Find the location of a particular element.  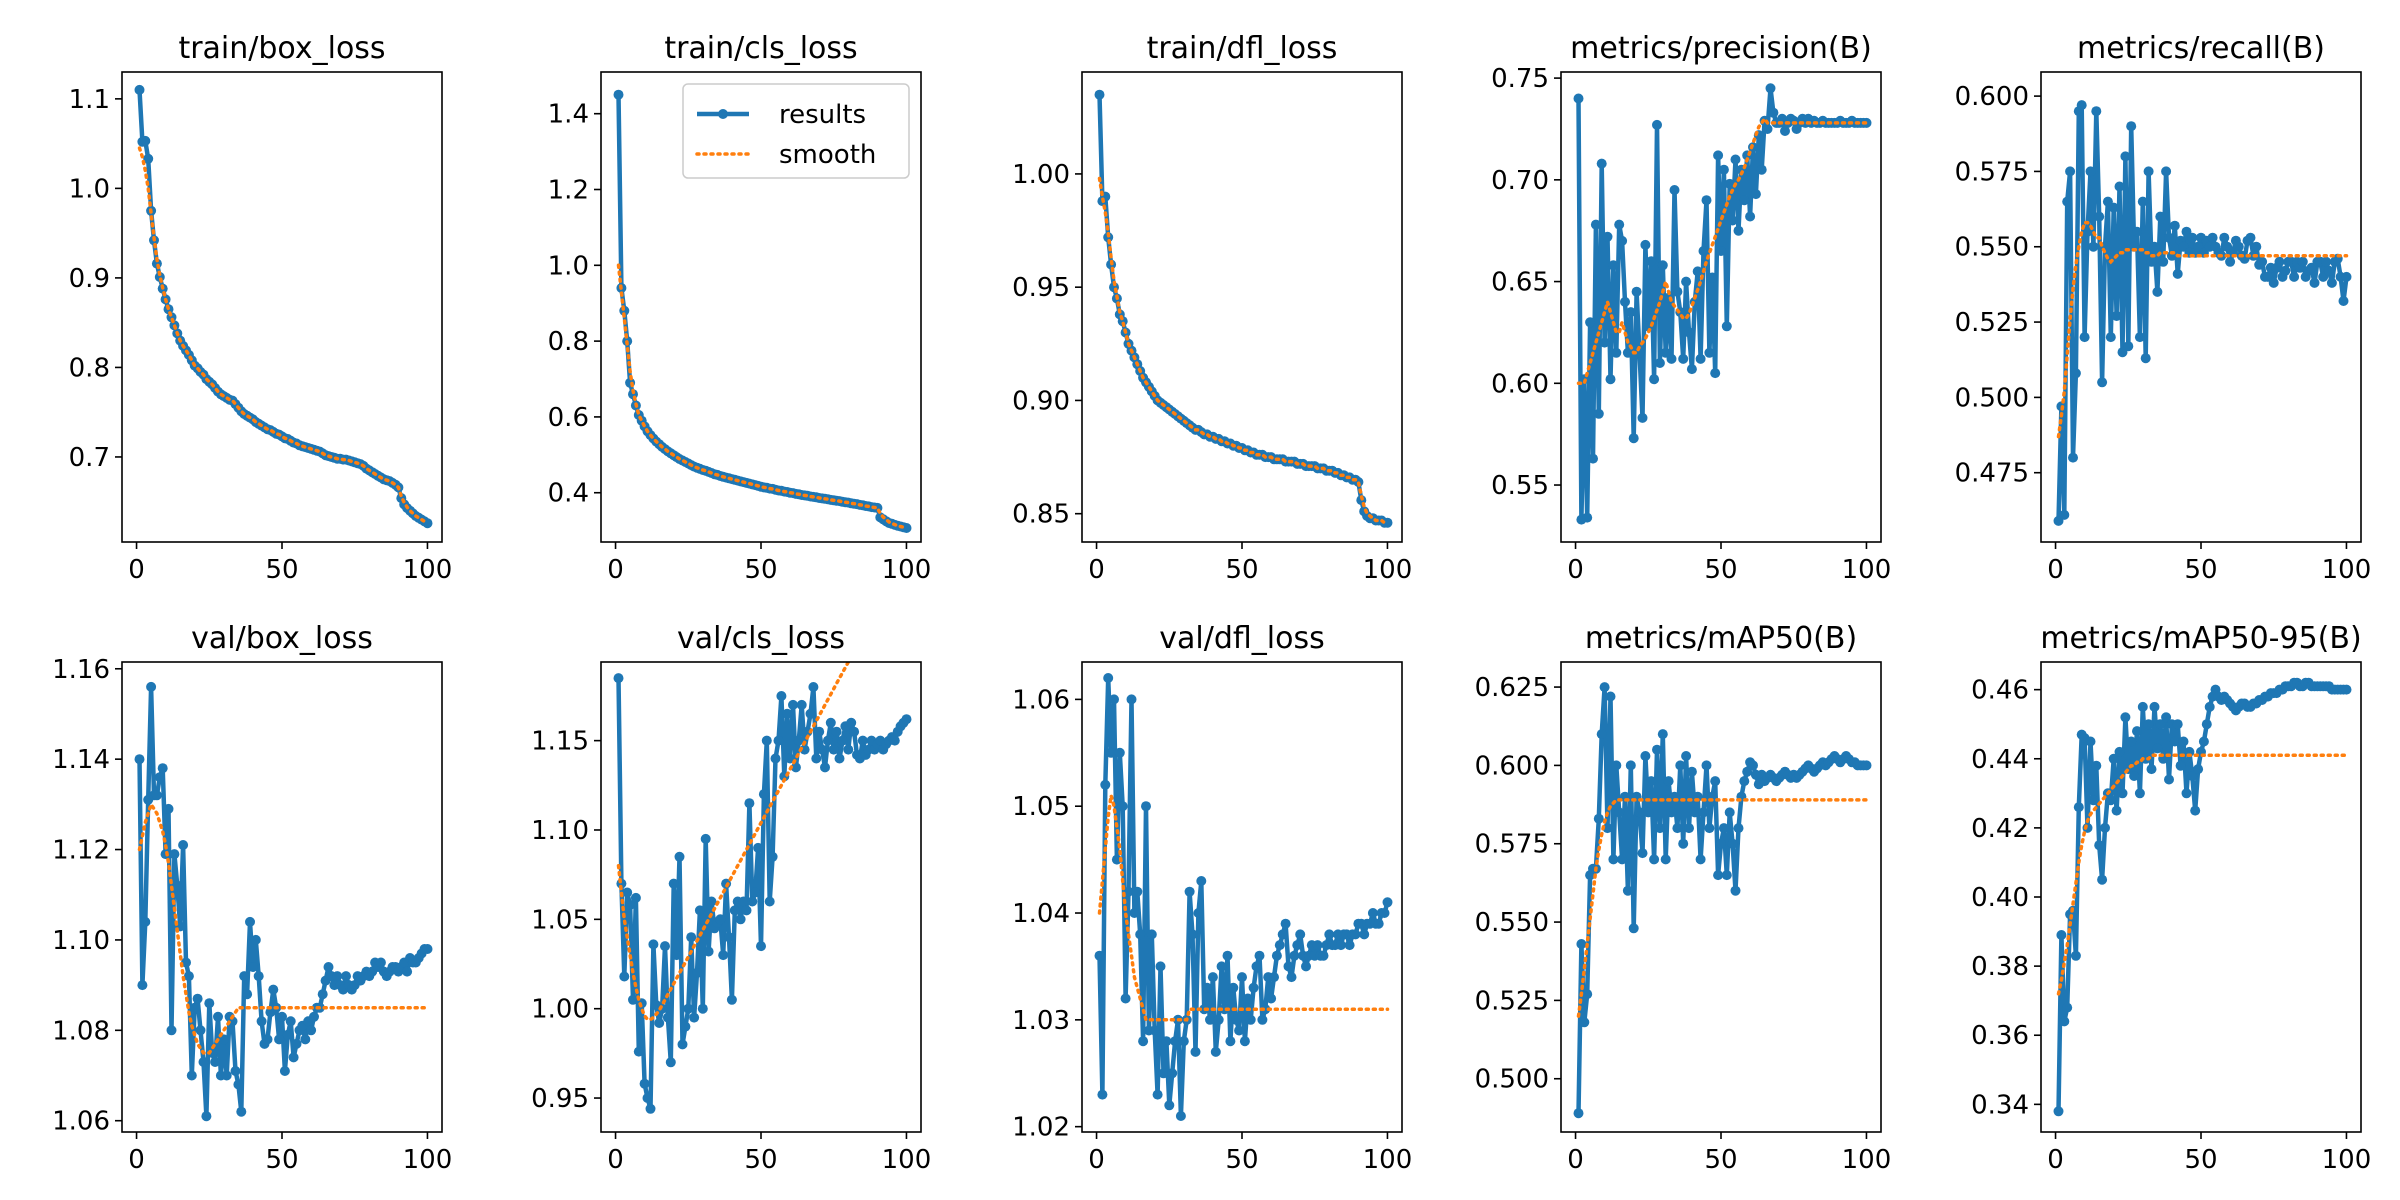

y-tick-label: 0.575 is located at coordinates (1992, 172).